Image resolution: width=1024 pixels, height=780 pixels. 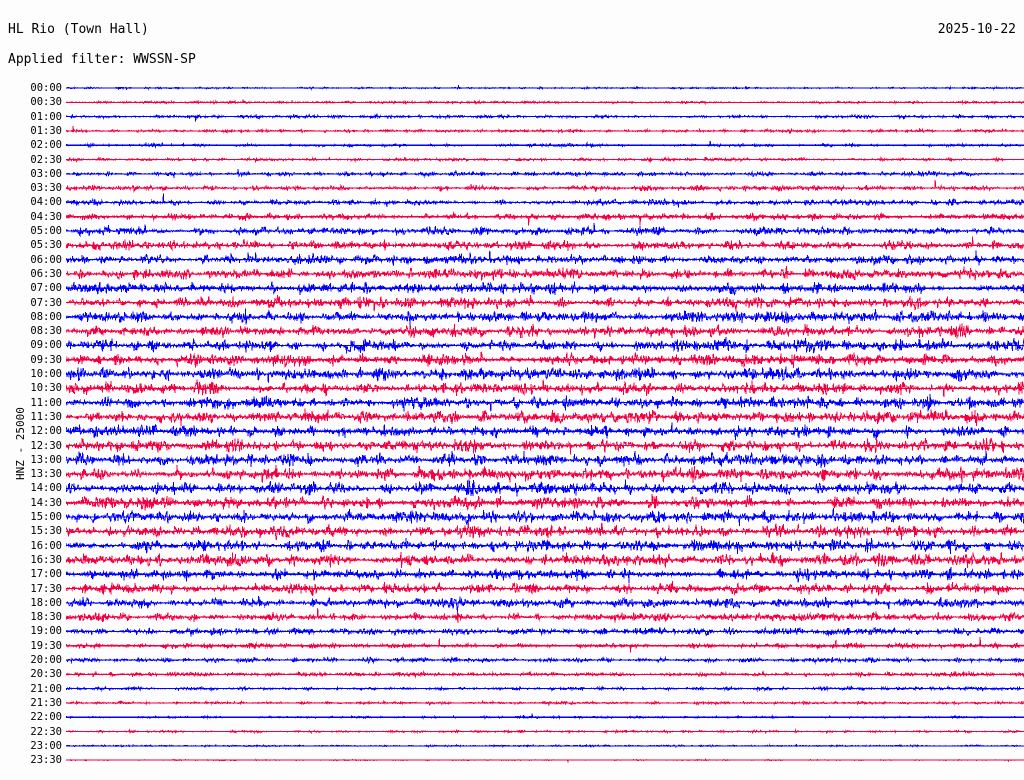 I want to click on time-tick-label: 18:00, so click(x=46, y=602).